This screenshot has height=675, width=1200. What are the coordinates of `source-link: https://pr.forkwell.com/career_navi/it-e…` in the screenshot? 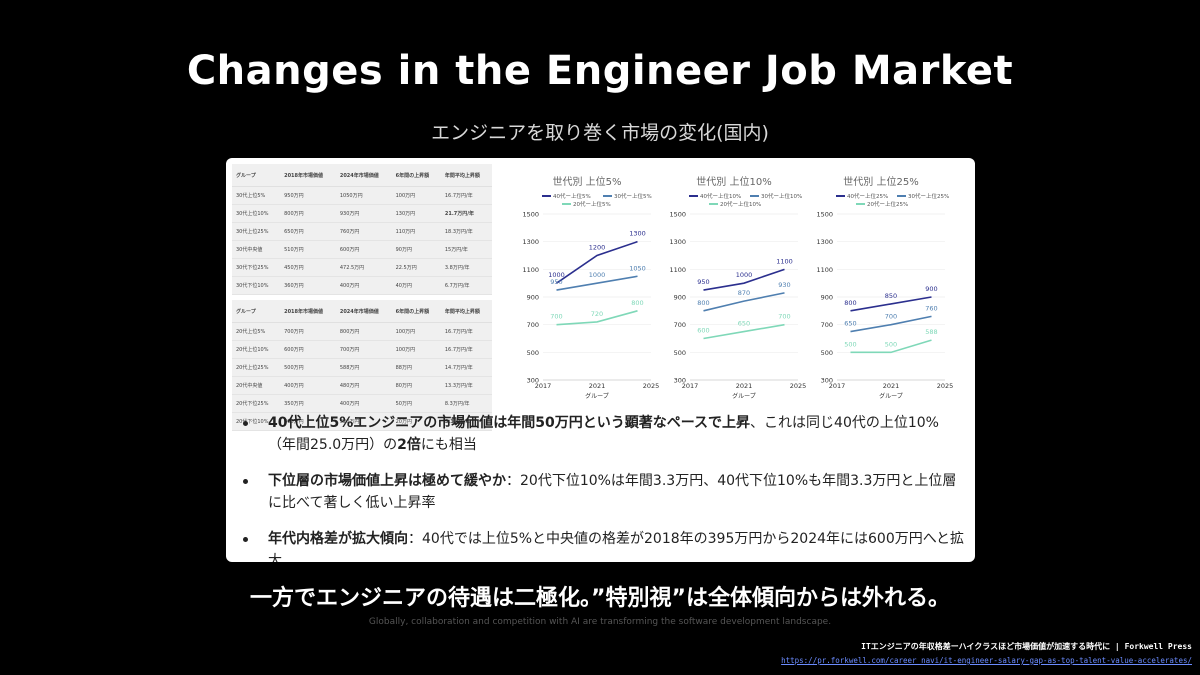 It's located at (986, 660).